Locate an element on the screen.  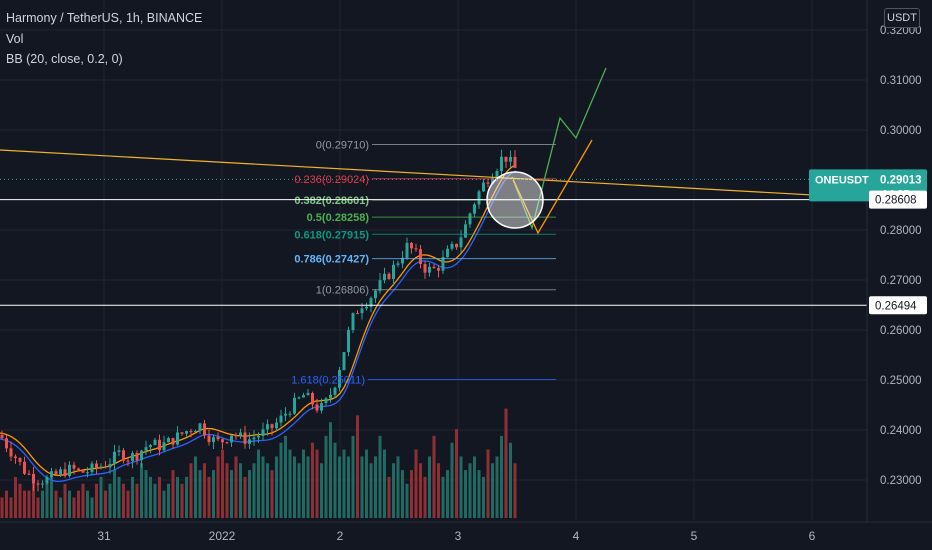
price-tick-label: 0.32000 is located at coordinates (901, 31).